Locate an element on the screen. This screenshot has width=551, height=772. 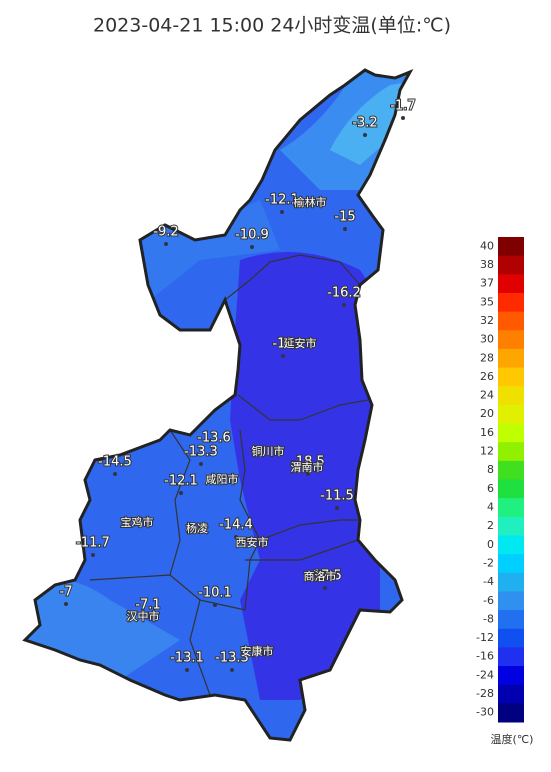
station-value: -10.1 is located at coordinates (215, 593).